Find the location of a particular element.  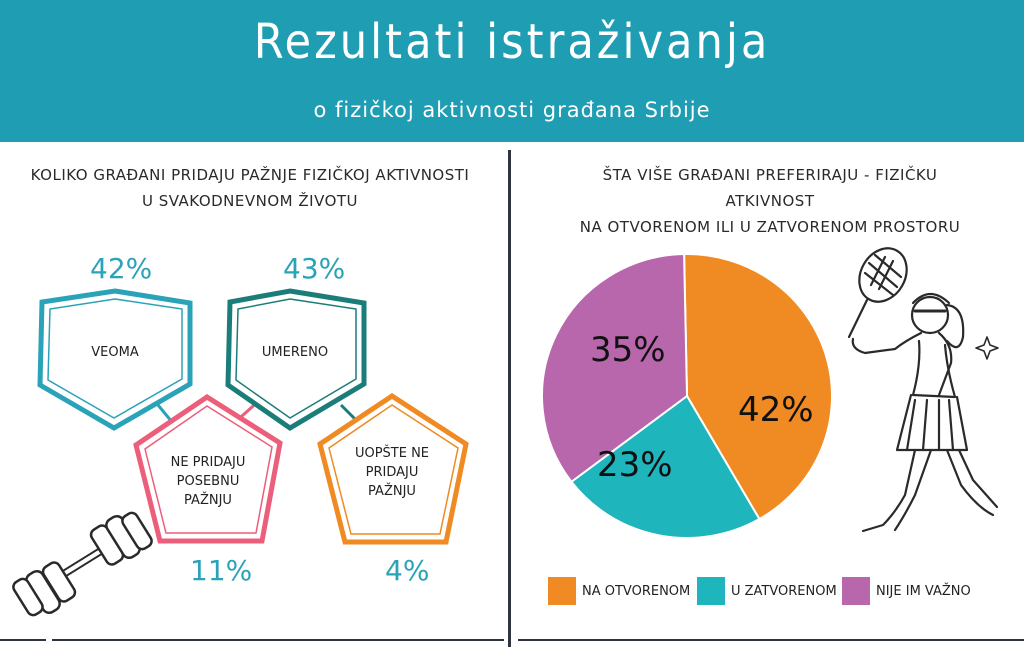

legend-item-na-otvorenom: NA OTVORENOM is located at coordinates (619, 591).